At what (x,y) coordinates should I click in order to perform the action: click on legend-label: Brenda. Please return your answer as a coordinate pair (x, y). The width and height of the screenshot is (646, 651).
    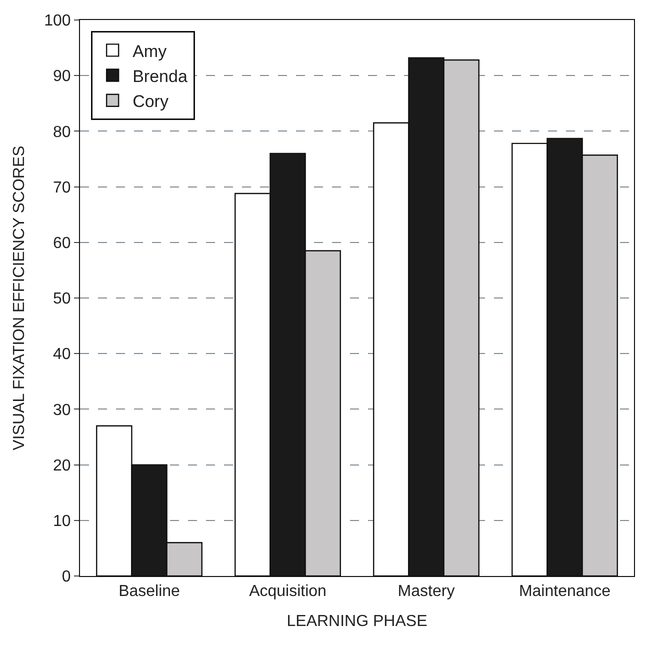
    Looking at the image, I should click on (160, 76).